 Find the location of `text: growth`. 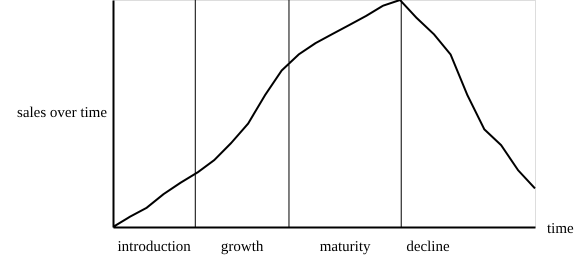

text: growth is located at coordinates (242, 247).